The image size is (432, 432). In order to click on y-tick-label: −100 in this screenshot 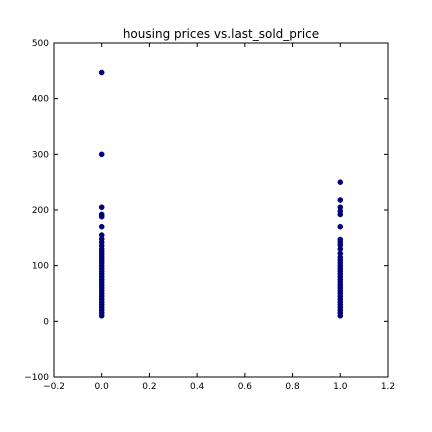, I will do `click(36, 378)`.